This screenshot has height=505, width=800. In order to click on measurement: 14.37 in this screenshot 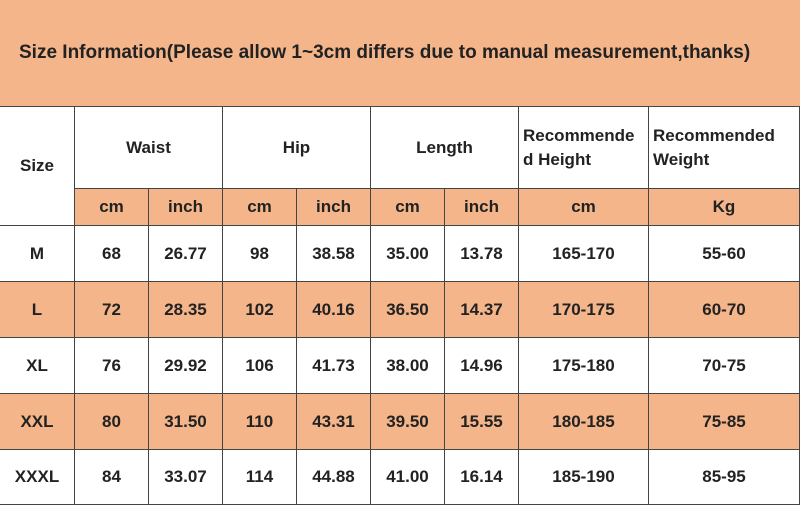, I will do `click(482, 310)`.